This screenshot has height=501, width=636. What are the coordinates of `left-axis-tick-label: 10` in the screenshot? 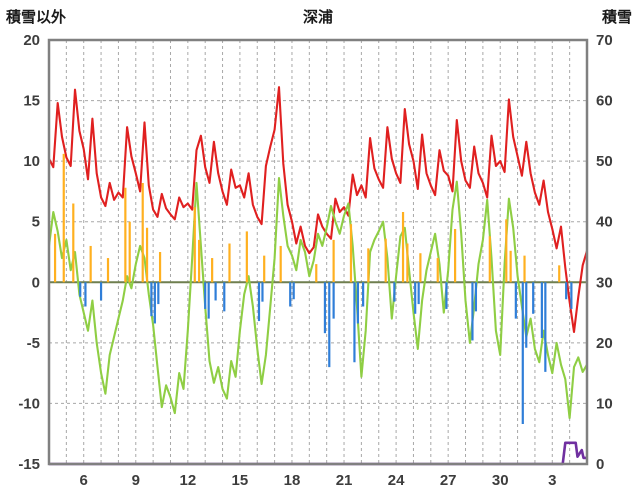 It's located at (31, 161).